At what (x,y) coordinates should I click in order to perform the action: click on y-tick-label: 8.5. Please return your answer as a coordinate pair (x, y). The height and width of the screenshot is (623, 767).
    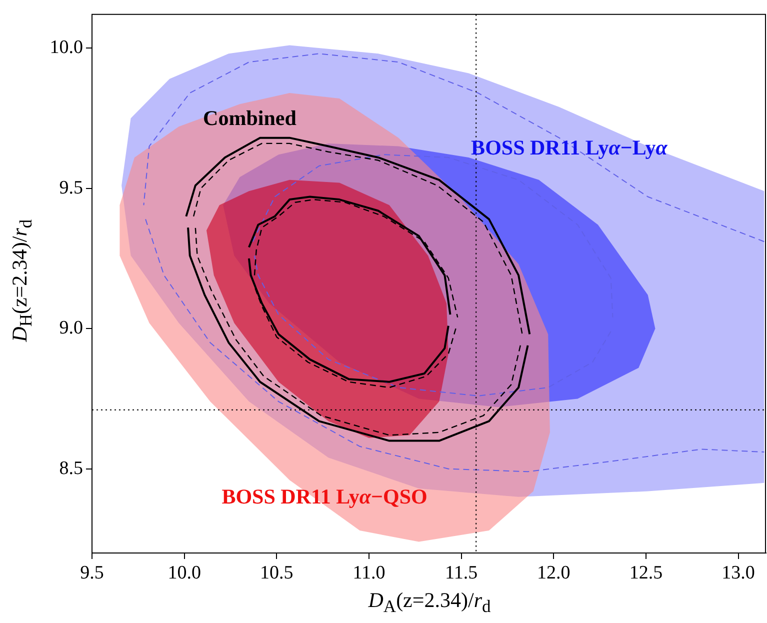
    Looking at the image, I should click on (71, 468).